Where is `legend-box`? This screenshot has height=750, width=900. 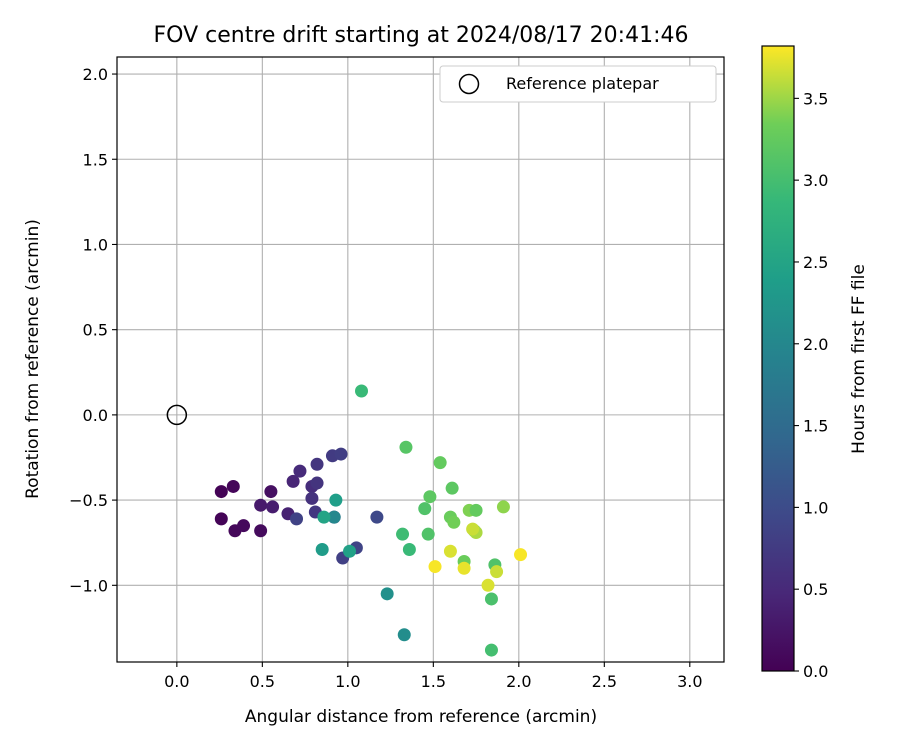
legend-box is located at coordinates (578, 84).